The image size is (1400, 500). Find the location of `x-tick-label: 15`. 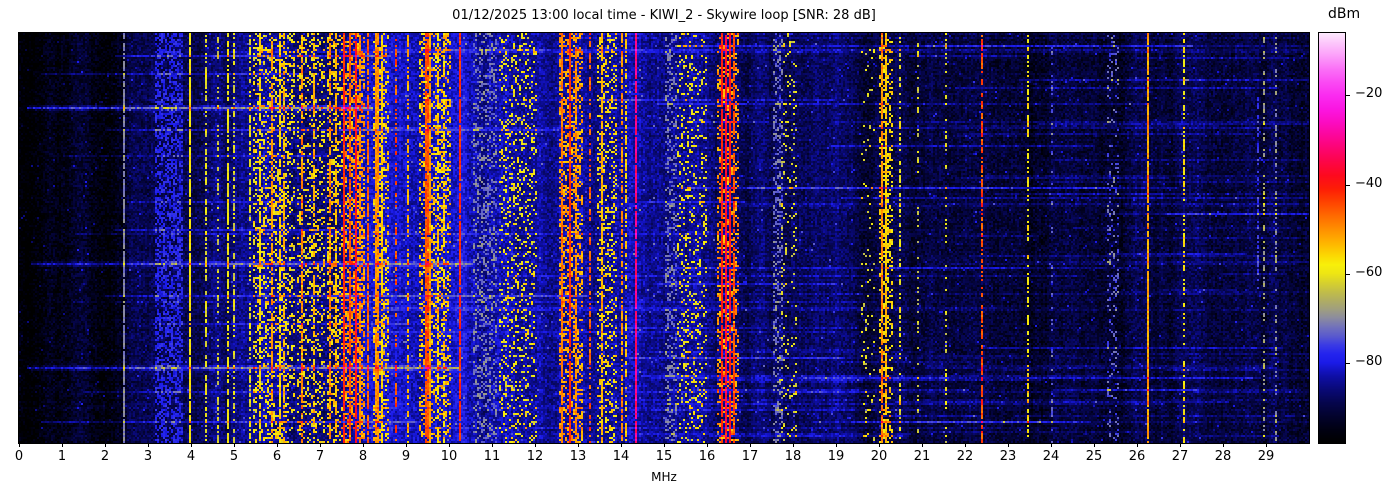

x-tick-label: 15 is located at coordinates (664, 456).